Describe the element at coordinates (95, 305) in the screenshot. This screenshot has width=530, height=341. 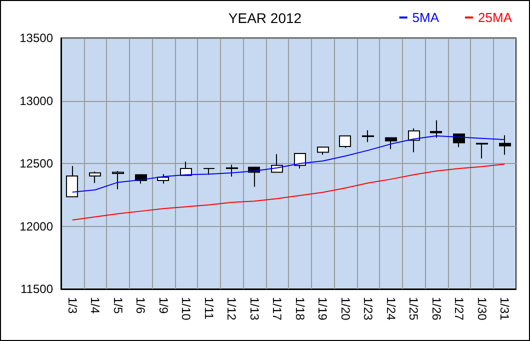
I see `x-tick-label: 1/4` at that location.